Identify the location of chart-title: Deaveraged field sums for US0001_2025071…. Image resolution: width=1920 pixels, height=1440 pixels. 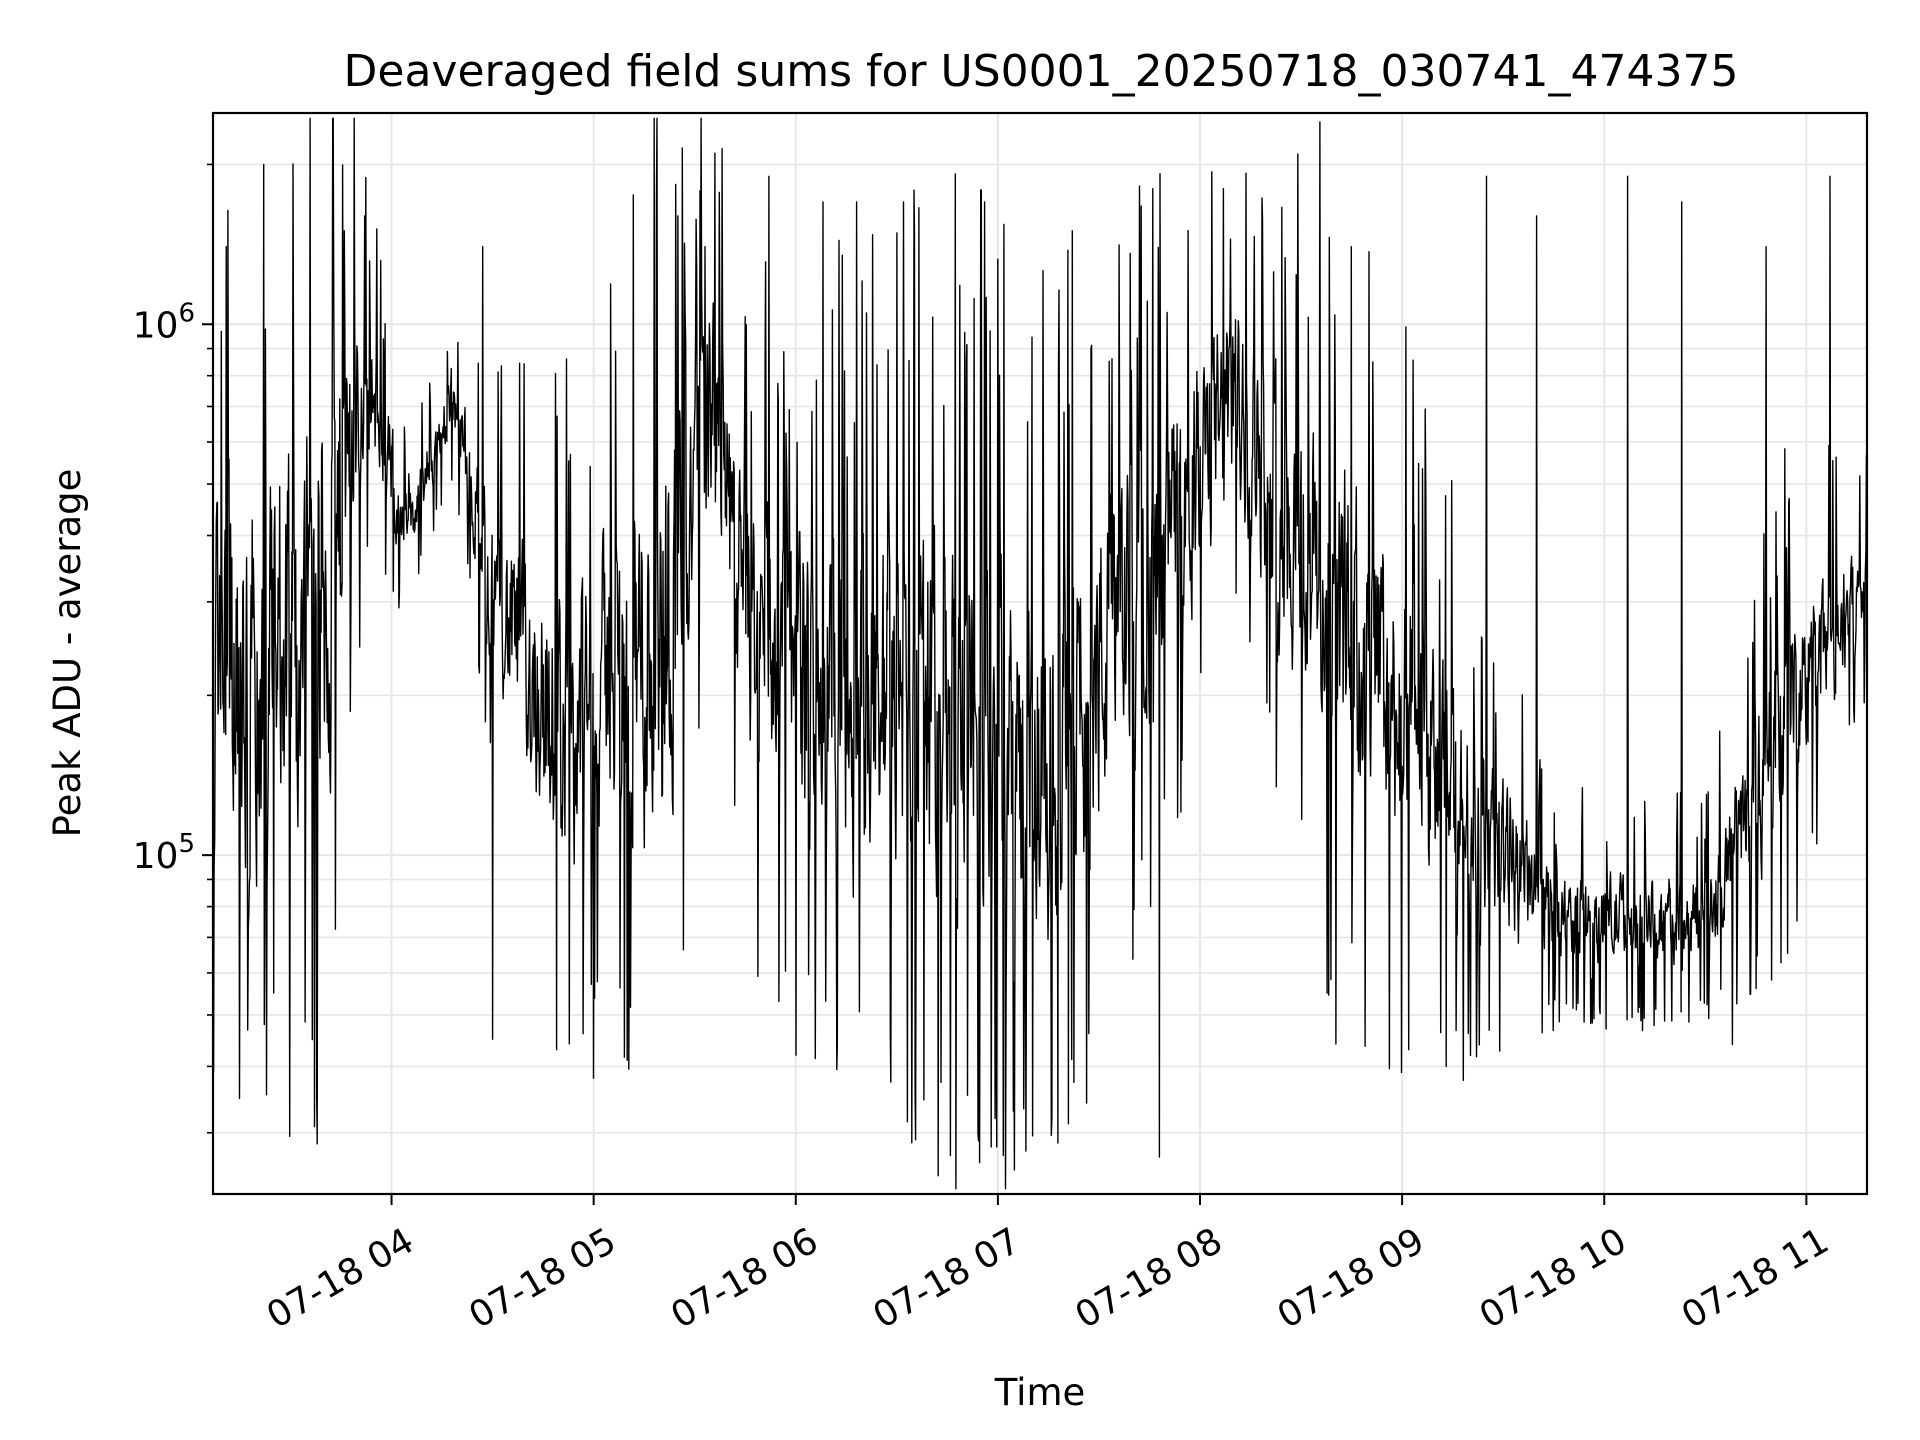
(1041, 71).